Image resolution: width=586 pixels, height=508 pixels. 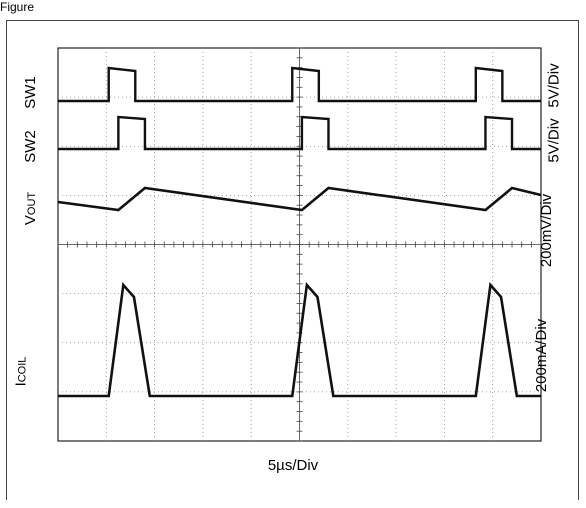 What do you see at coordinates (293, 465) in the screenshot?
I see `timebase-label: 5µs/Div` at bounding box center [293, 465].